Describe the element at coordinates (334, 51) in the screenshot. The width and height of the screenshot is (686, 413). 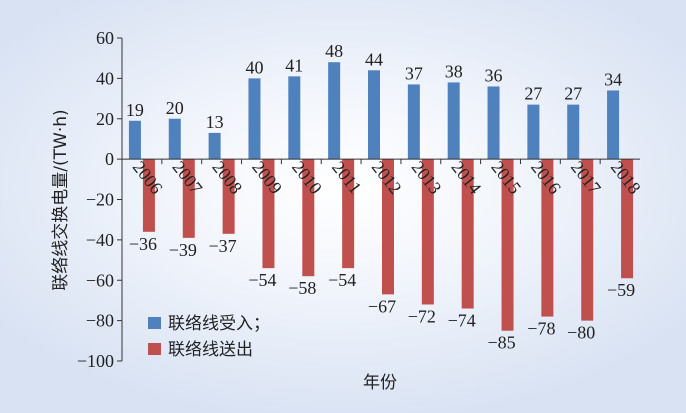
I see `data-label-inbound: 48` at that location.